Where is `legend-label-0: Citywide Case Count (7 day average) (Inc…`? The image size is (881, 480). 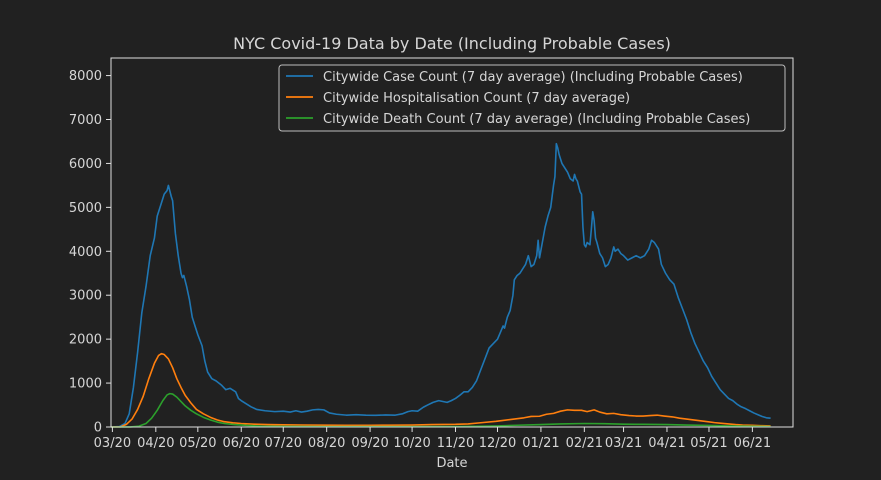 legend-label-0: Citywide Case Count (7 day average) (Inc… is located at coordinates (533, 77).